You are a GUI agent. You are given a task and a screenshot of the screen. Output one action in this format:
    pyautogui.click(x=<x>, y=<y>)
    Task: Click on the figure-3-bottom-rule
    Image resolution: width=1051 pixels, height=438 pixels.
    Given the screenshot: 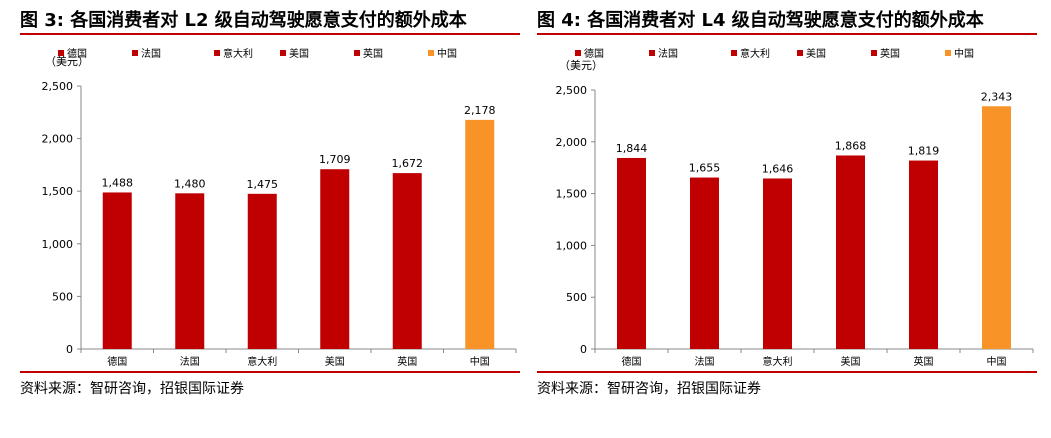 What is the action you would take?
    pyautogui.click(x=270, y=372)
    